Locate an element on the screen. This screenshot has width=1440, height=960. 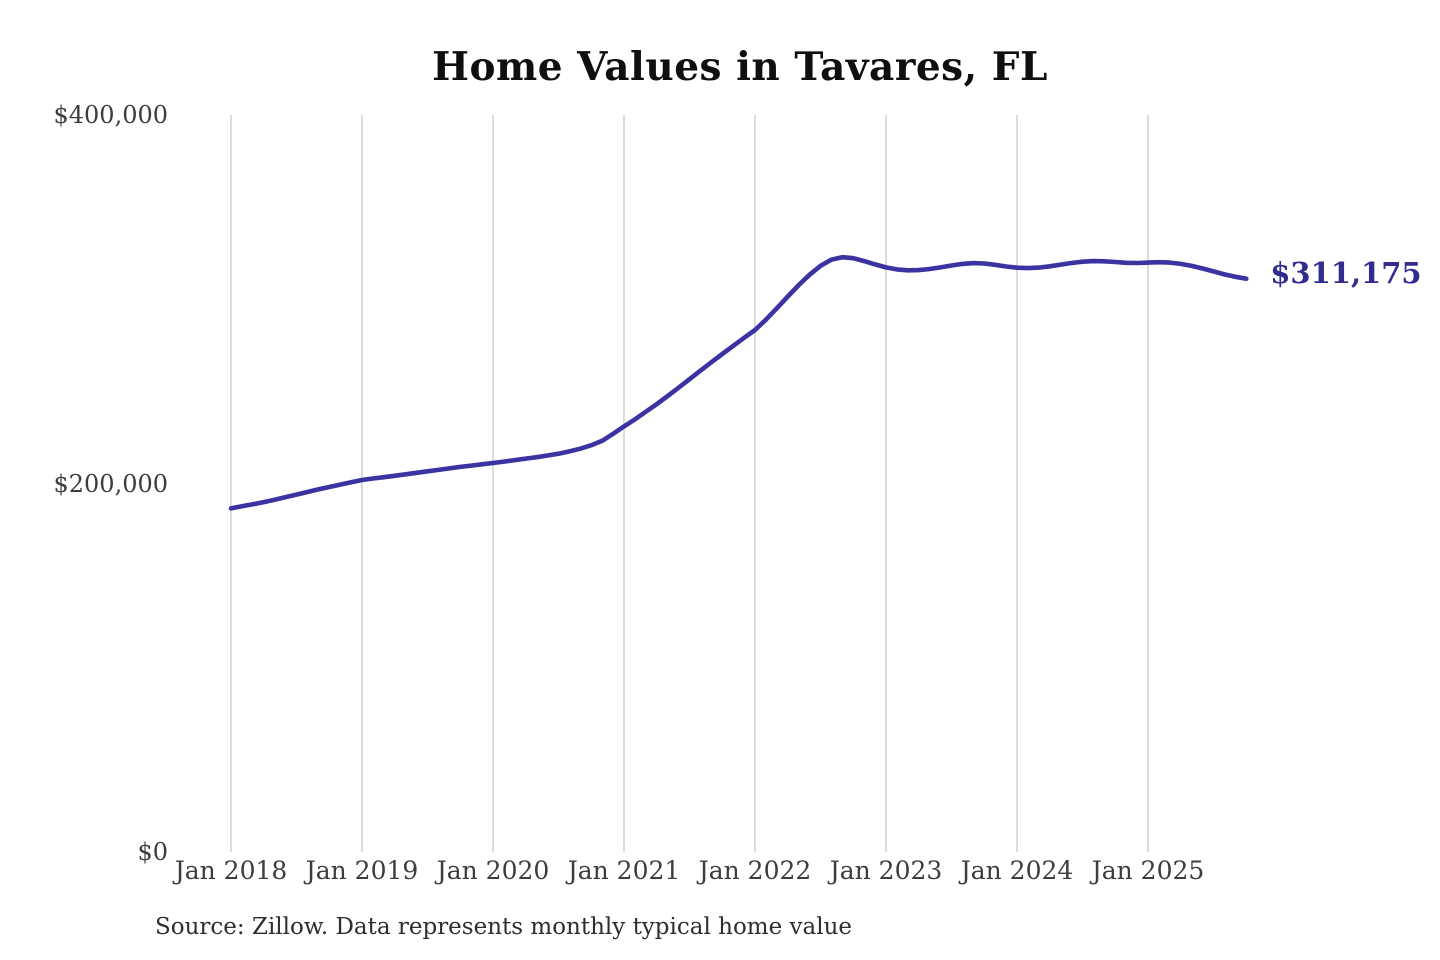
x-tick-label: Jan 2021 is located at coordinates (624, 870).